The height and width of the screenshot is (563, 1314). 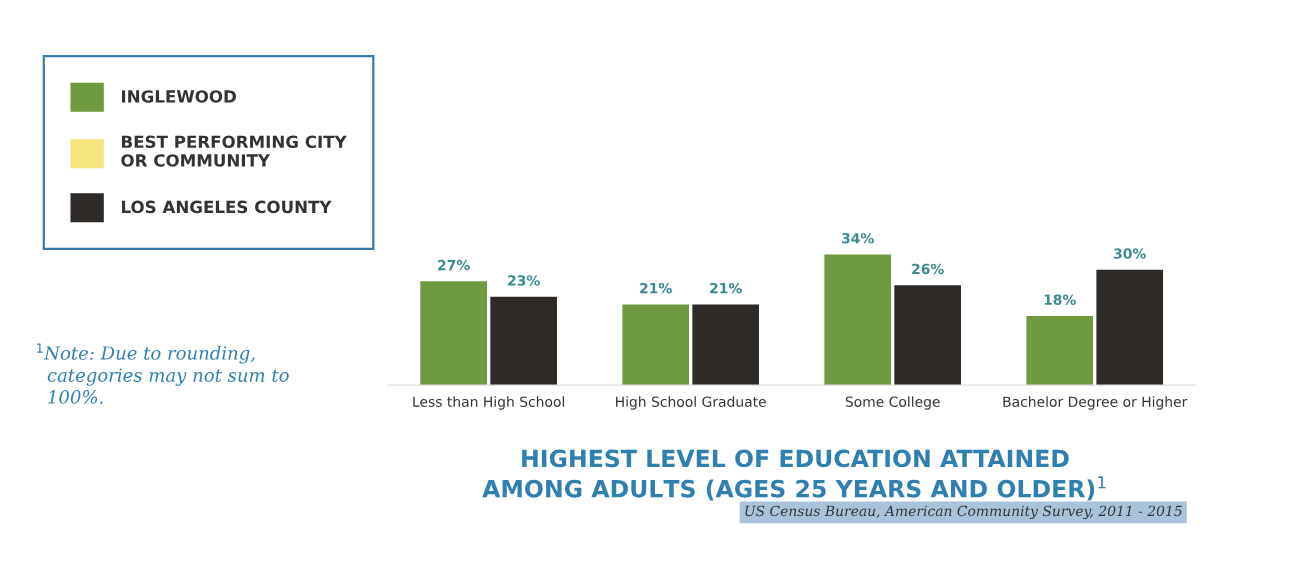 I want to click on x-tick-label: Some College, so click(x=892, y=403).